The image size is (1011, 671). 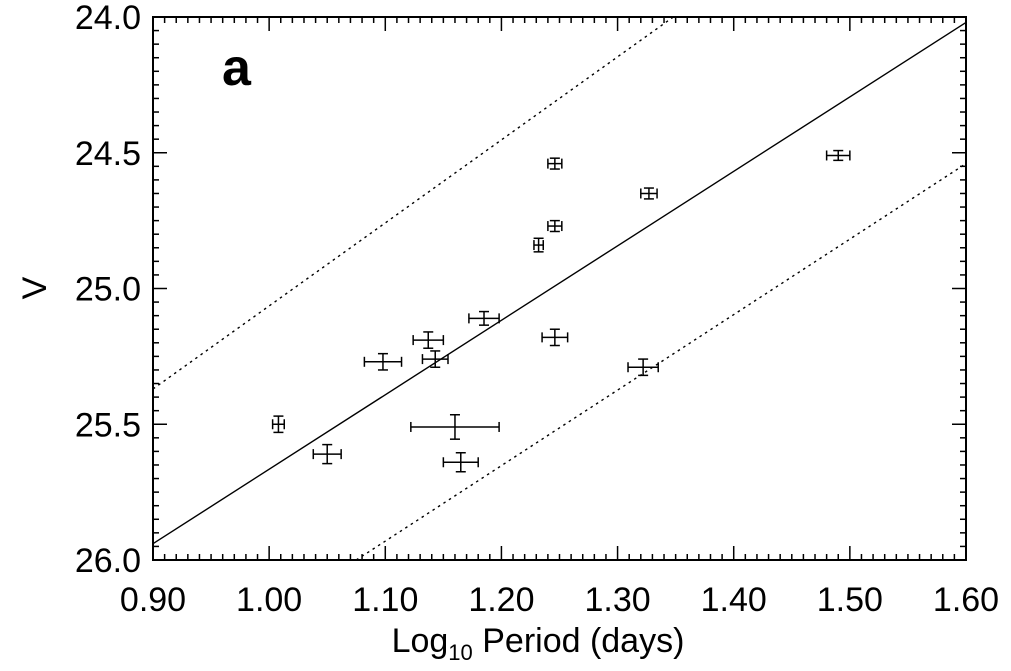 What do you see at coordinates (108, 425) in the screenshot?
I see `y-tick-label: 25.5` at bounding box center [108, 425].